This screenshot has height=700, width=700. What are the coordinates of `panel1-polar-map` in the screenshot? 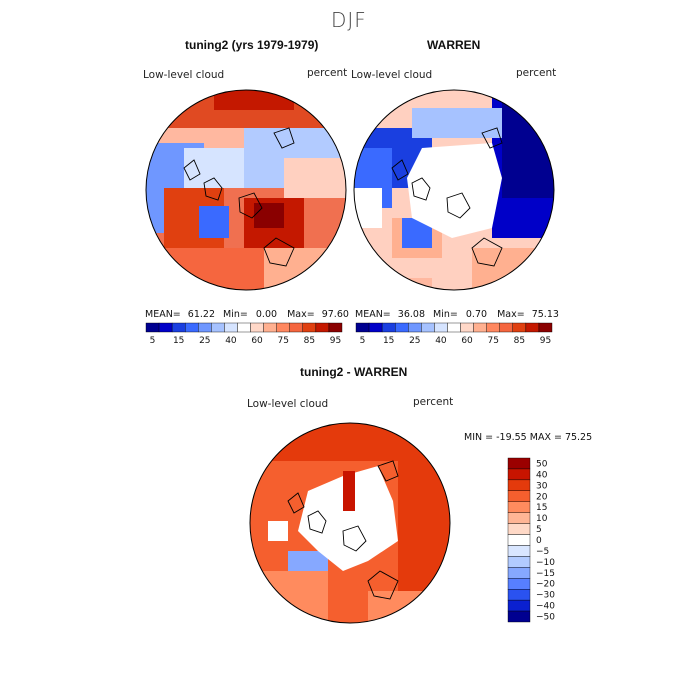 It's located at (246, 190).